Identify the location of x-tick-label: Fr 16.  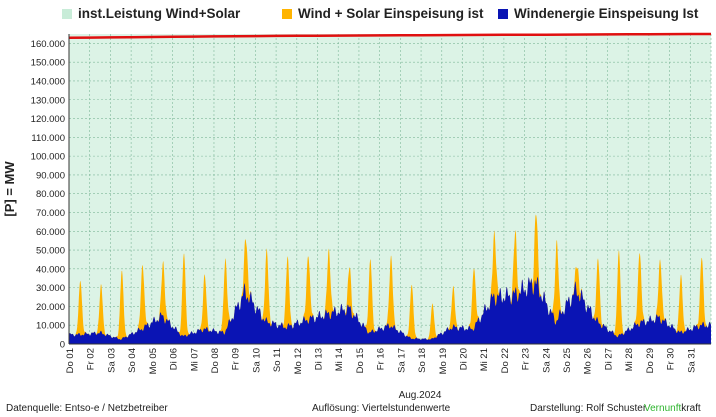
(381, 359).